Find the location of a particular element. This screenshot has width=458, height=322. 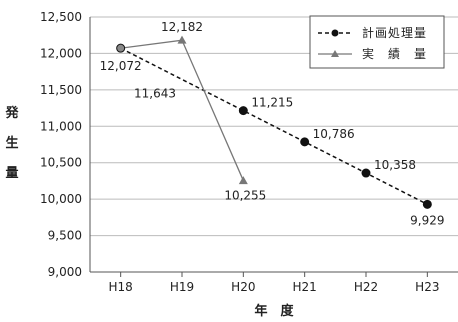

y-tick-label: 12,000 is located at coordinates (61, 53).